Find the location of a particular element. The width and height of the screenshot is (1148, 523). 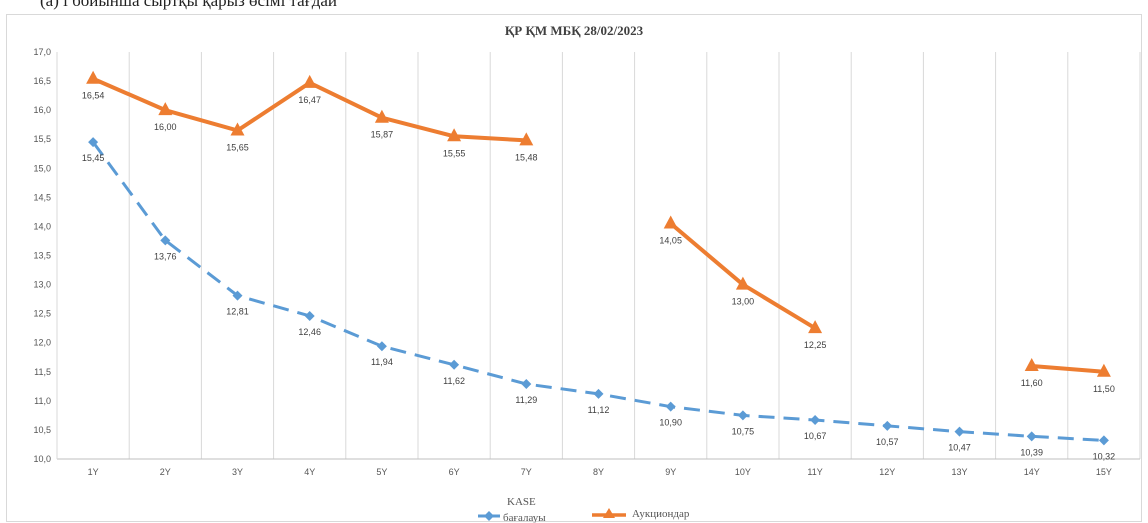

x-tick-label: 8Y is located at coordinates (598, 472).